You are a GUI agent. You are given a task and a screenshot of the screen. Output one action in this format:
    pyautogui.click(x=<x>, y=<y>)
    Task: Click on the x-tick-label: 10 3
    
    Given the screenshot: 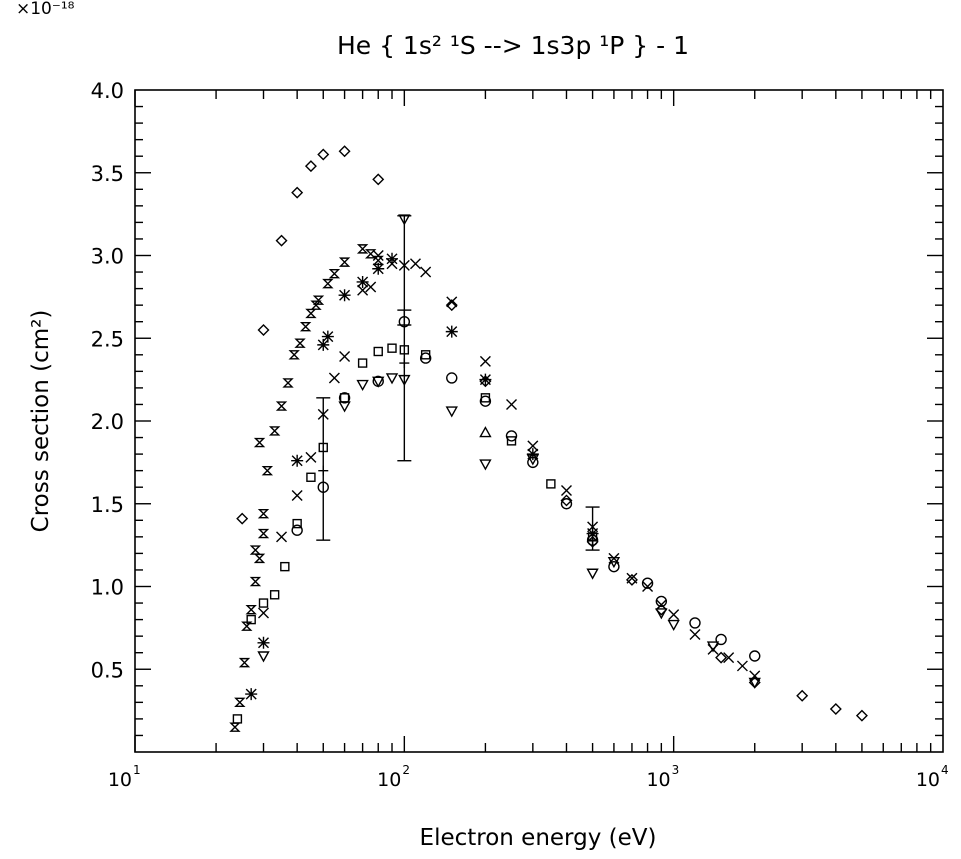 What is the action you would take?
    pyautogui.click(x=662, y=777)
    